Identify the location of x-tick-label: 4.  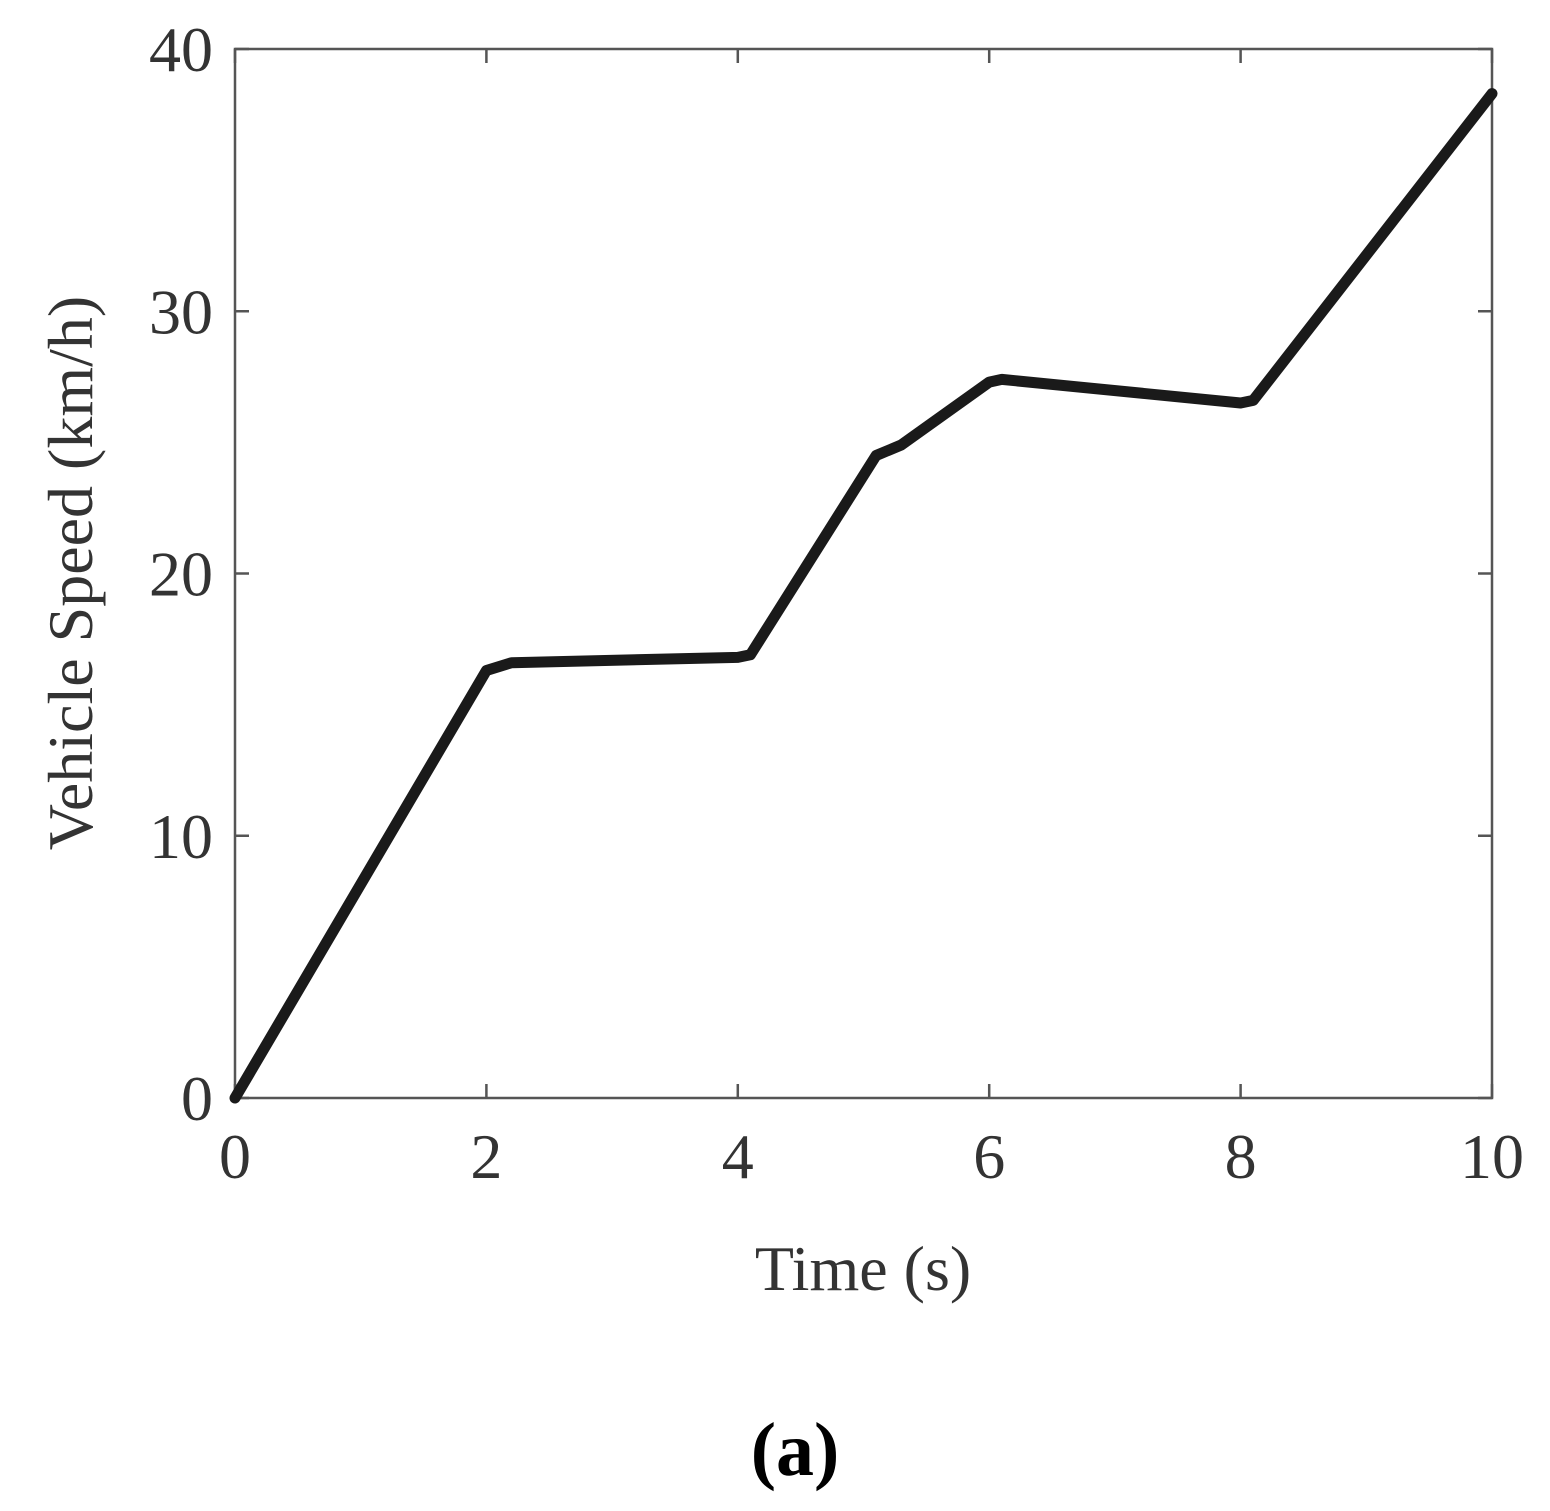
(738, 1156).